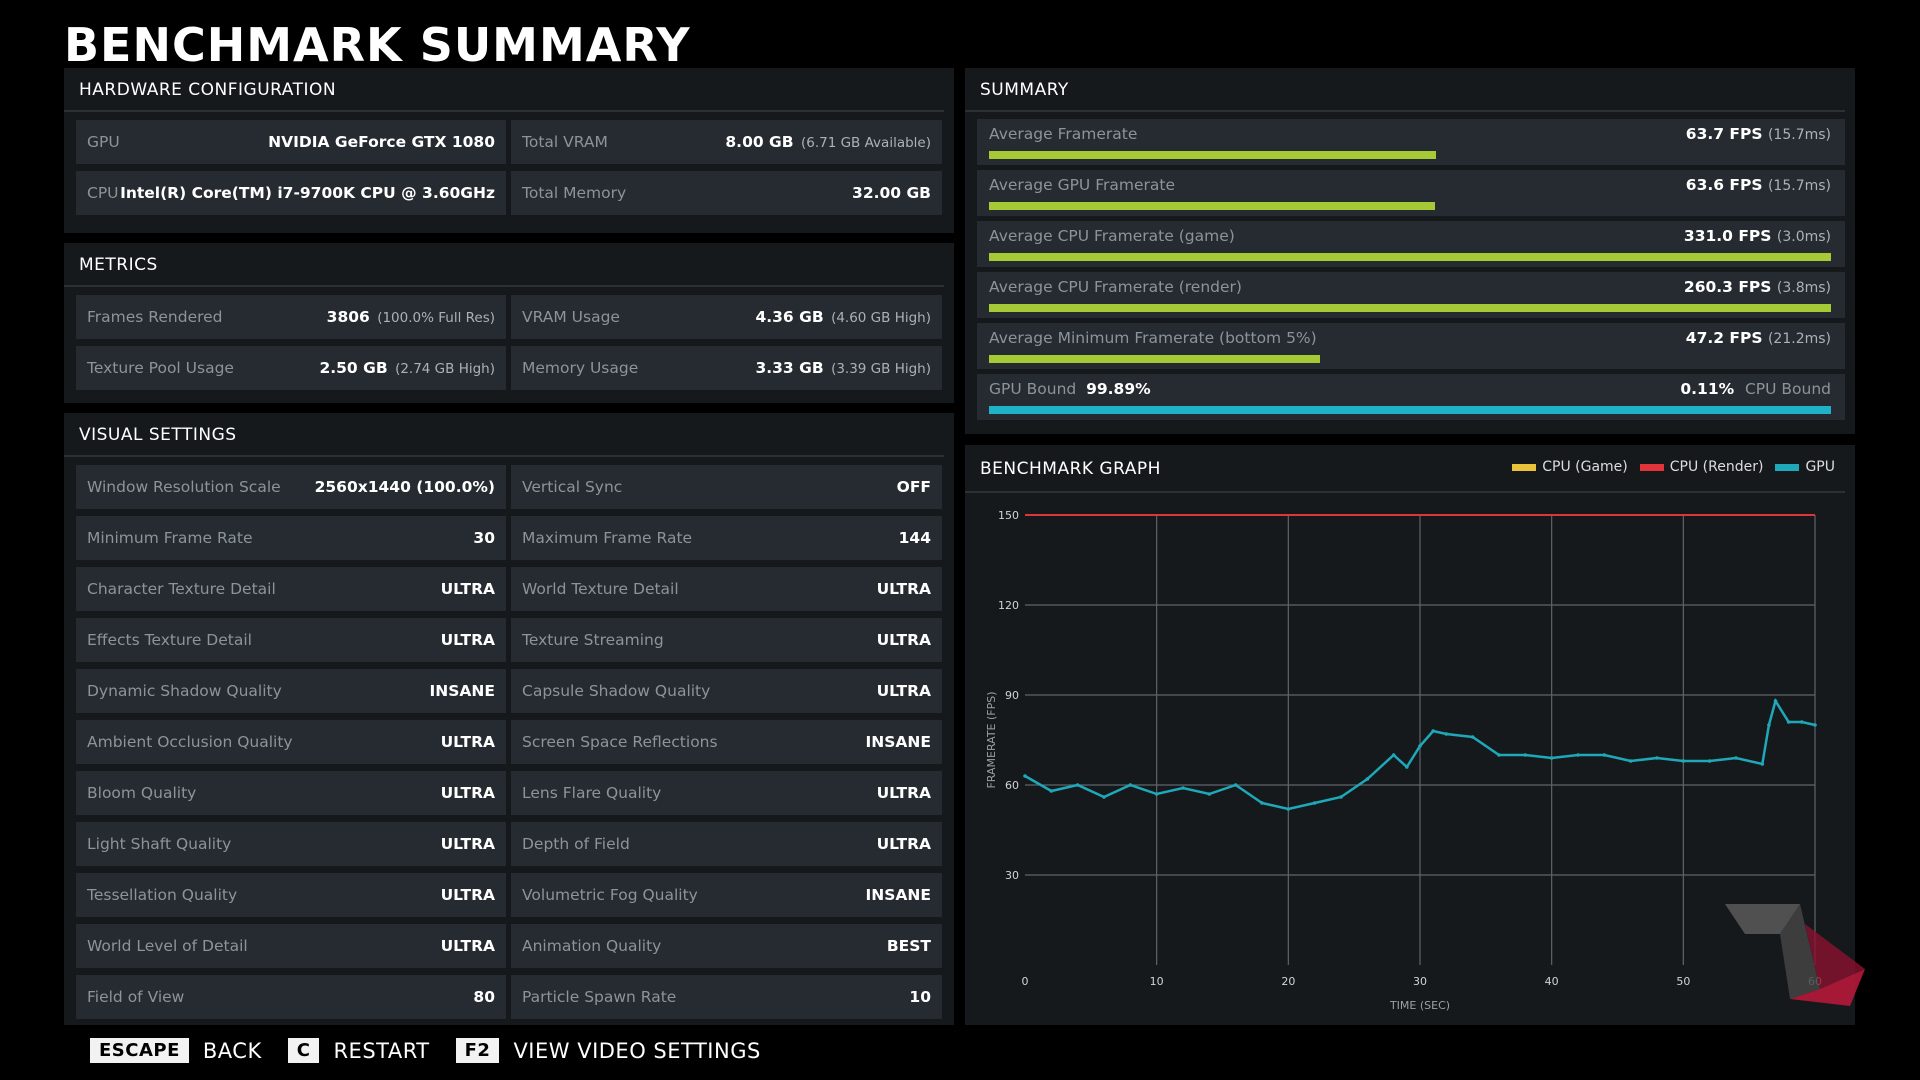 The width and height of the screenshot is (1920, 1080). Describe the element at coordinates (843, 317) in the screenshot. I see `metric-value: 4.36 GB (4.60 GB High)` at that location.